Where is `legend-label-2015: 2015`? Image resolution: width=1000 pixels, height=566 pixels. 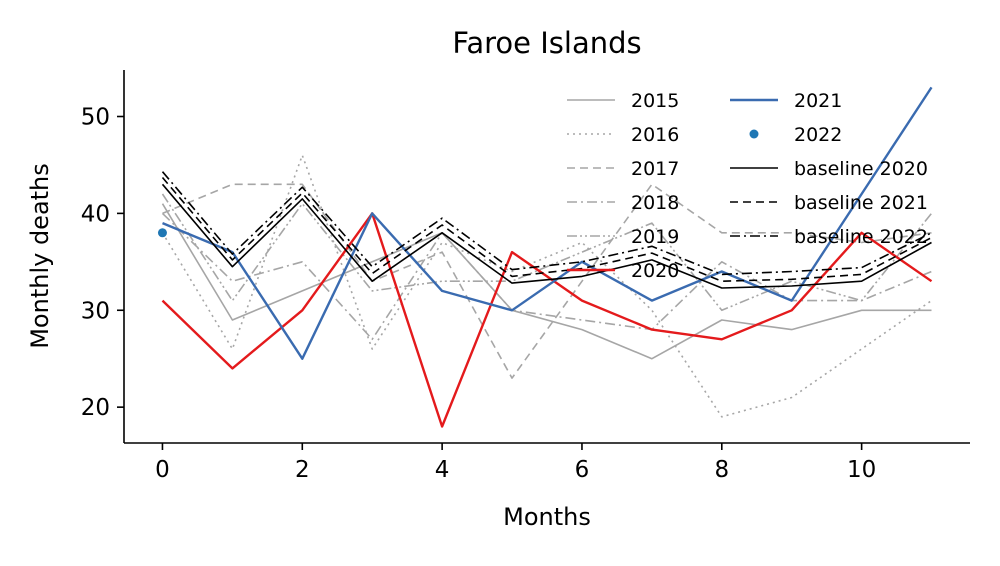
legend-label-2015: 2015 is located at coordinates (655, 101).